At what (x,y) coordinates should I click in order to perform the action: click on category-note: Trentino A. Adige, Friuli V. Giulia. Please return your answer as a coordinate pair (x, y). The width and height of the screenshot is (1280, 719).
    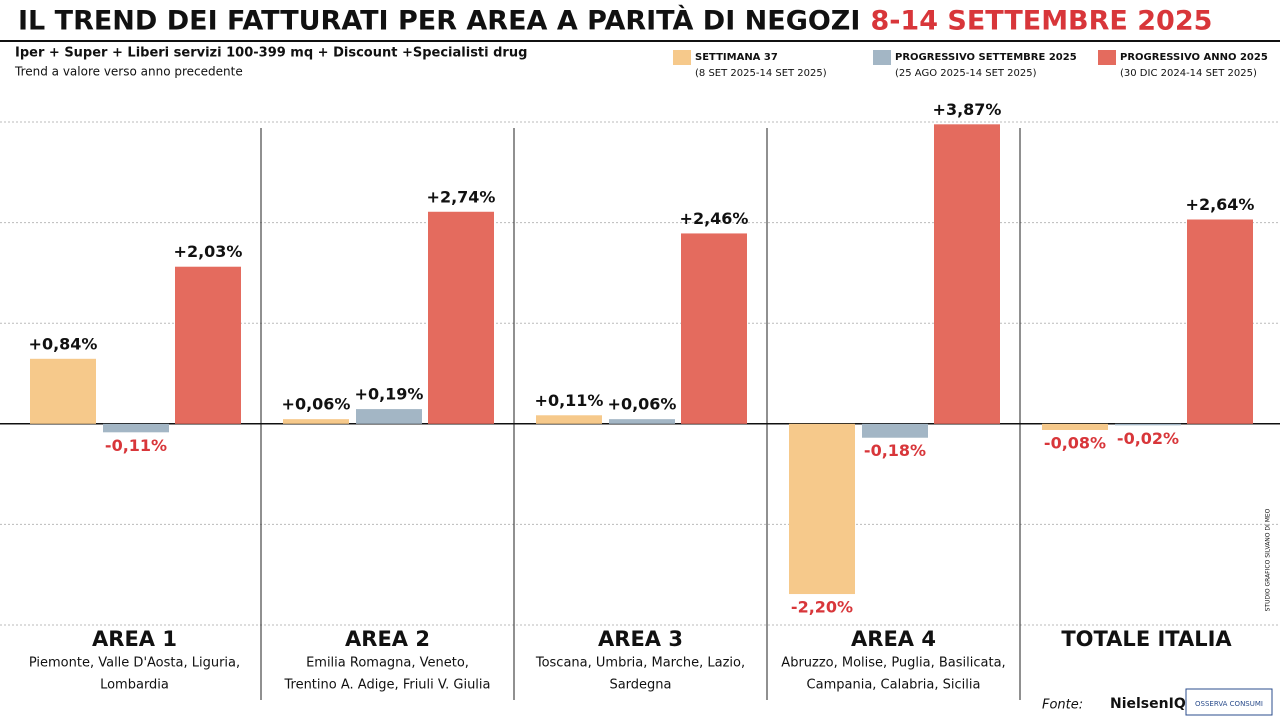
    Looking at the image, I should click on (386, 685).